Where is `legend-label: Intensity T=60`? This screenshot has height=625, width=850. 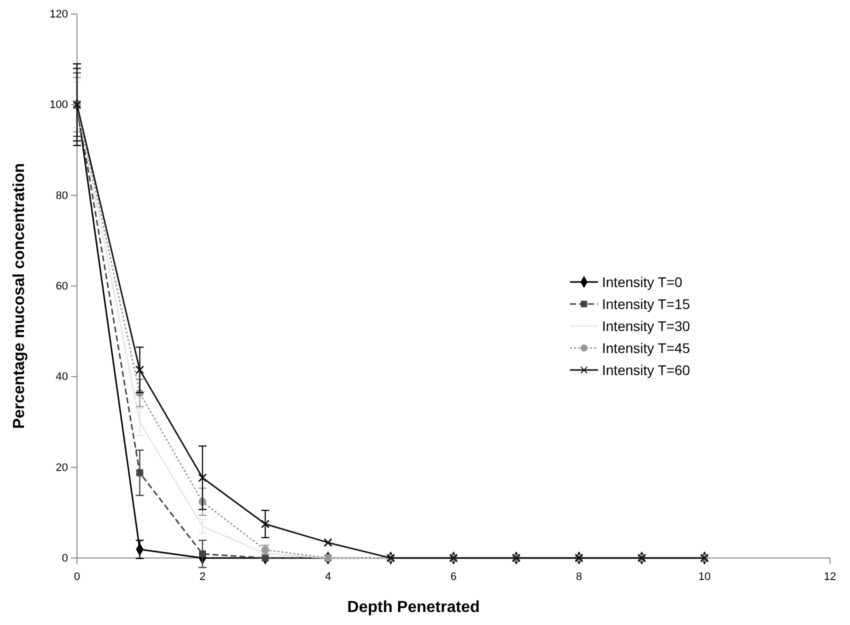 legend-label: Intensity T=60 is located at coordinates (646, 370).